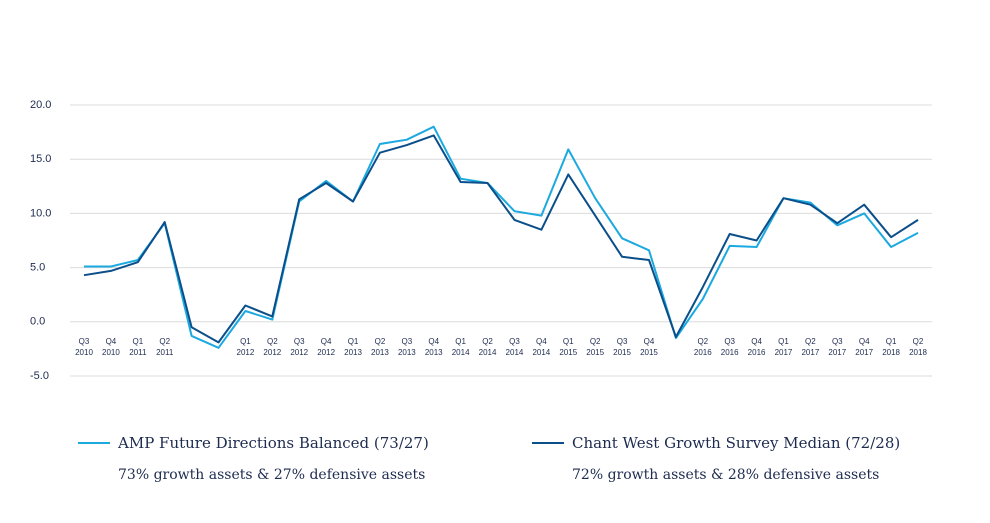  I want to click on x-tick-label: Q1 2013, so click(353, 347).